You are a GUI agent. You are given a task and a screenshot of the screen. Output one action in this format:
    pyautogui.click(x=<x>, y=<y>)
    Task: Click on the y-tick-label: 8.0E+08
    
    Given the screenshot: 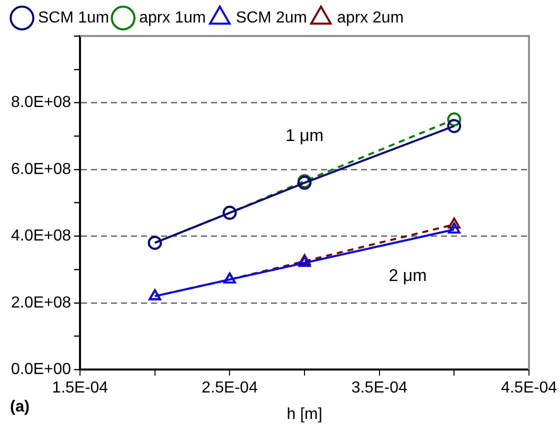 What is the action you would take?
    pyautogui.click(x=41, y=103)
    